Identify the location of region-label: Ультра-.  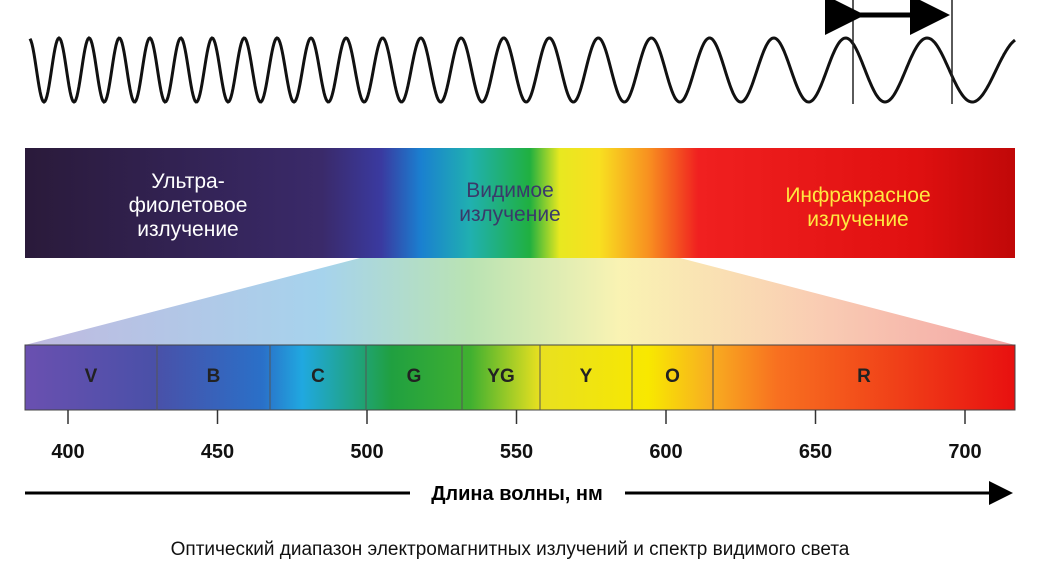
(187, 181).